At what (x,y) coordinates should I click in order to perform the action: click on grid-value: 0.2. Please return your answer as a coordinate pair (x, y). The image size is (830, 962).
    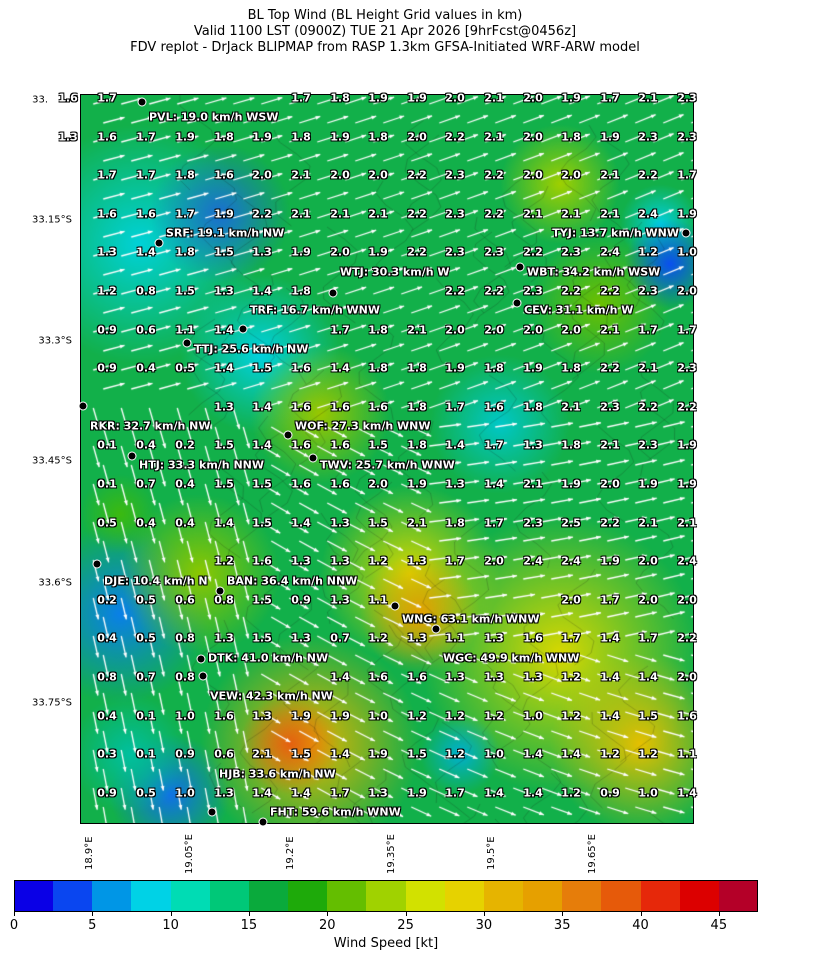
    Looking at the image, I should click on (107, 600).